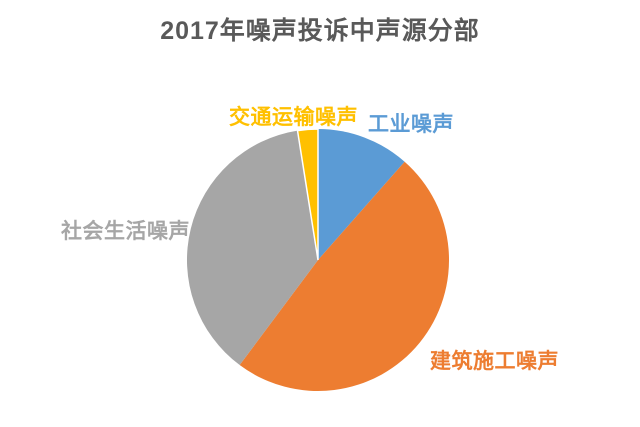 The height and width of the screenshot is (427, 640). What do you see at coordinates (361, 194) in the screenshot?
I see `pie-slice-industrial-noise` at bounding box center [361, 194].